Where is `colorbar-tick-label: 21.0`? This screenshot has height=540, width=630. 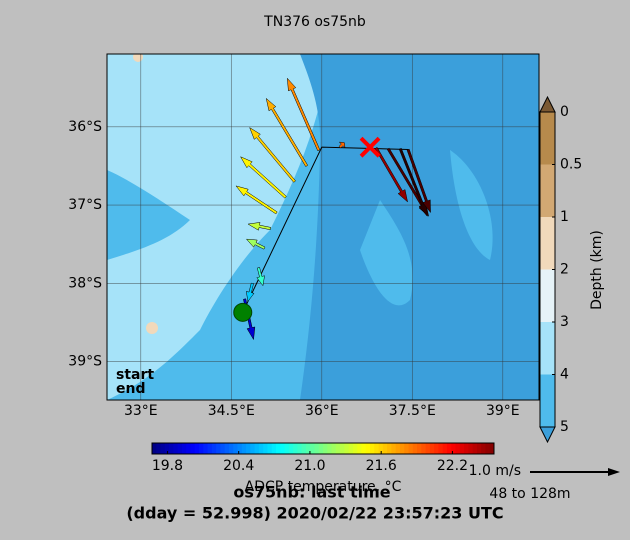
colorbar-tick-label: 21.0 is located at coordinates (309, 466).